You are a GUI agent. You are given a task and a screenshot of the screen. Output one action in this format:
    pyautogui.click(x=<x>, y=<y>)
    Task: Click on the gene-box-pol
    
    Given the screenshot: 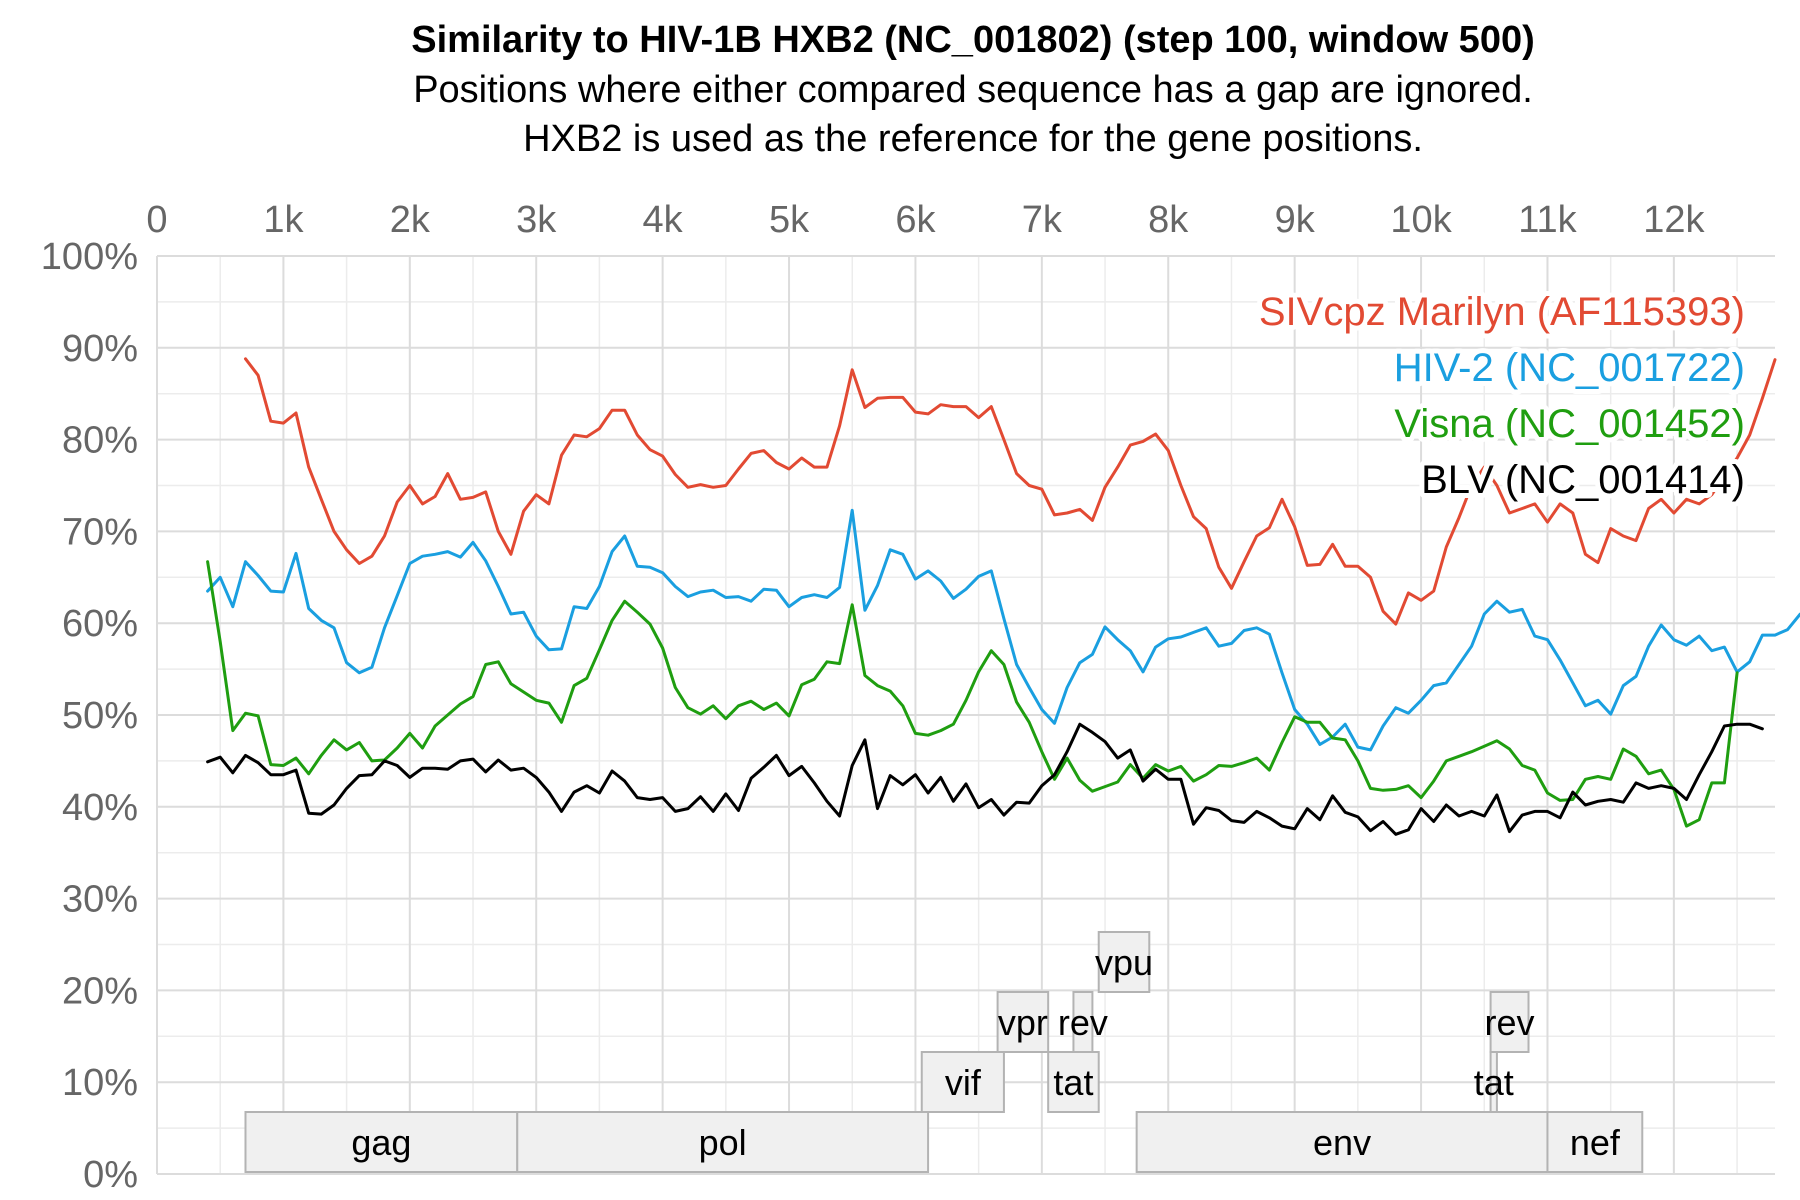 What is the action you would take?
    pyautogui.click(x=723, y=1142)
    